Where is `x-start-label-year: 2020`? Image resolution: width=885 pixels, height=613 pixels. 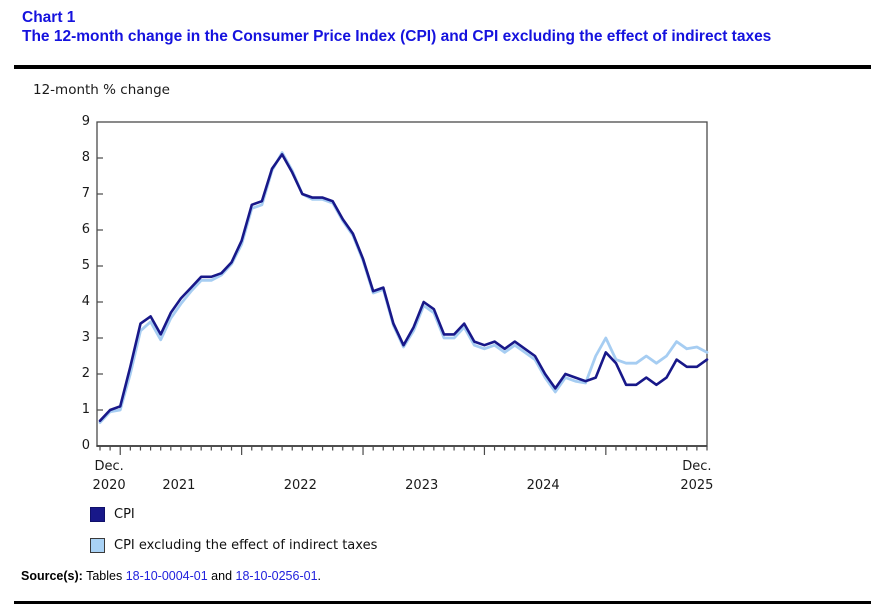
x-start-label-year: 2020 is located at coordinates (109, 485).